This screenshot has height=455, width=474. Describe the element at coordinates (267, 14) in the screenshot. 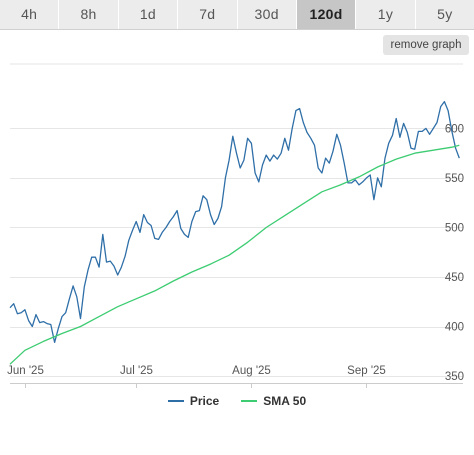

I see `tab-30d: 30d` at that location.